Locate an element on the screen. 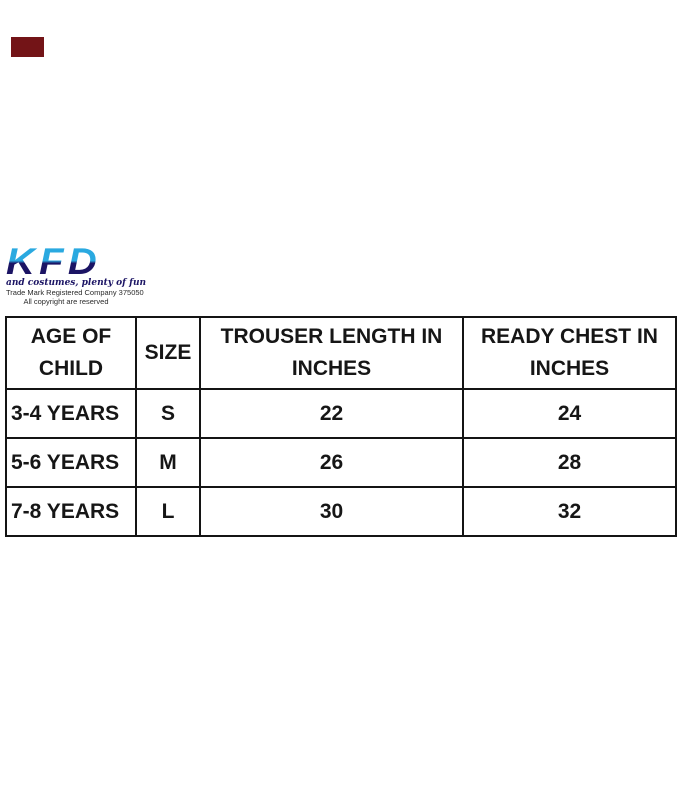 Image resolution: width=683 pixels, height=800 pixels. kfd-logo: KFD is located at coordinates (77, 261).